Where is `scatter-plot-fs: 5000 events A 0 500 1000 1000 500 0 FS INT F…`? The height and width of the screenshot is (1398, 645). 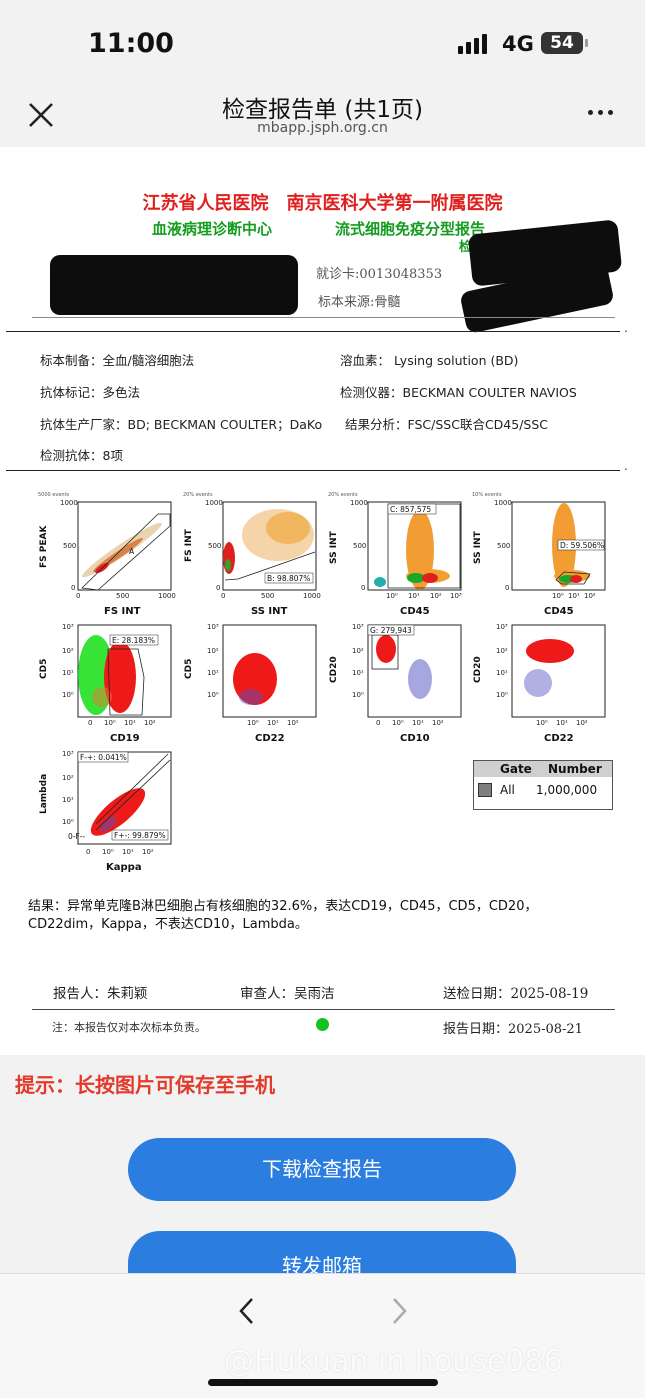
scatter-plot-fs: 5000 events A 0 500 1000 1000 500 0 FS INT F… is located at coordinates (108, 557).